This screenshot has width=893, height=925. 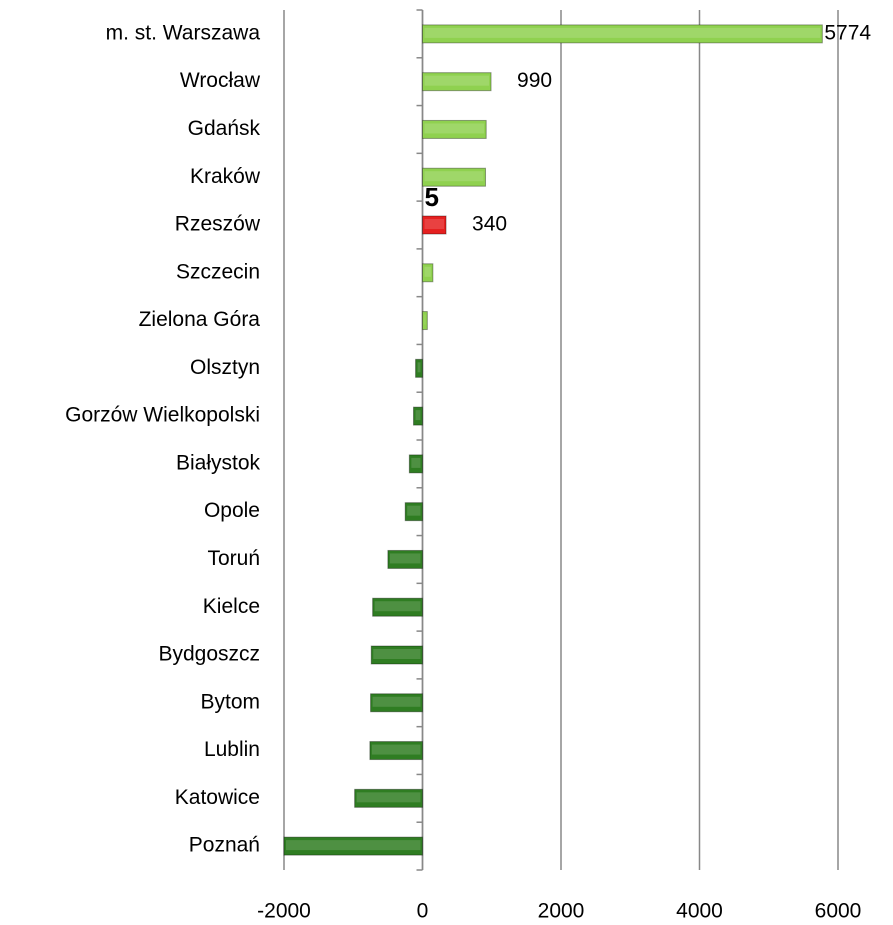 I want to click on y-tick-label: Białystok, so click(x=218, y=462).